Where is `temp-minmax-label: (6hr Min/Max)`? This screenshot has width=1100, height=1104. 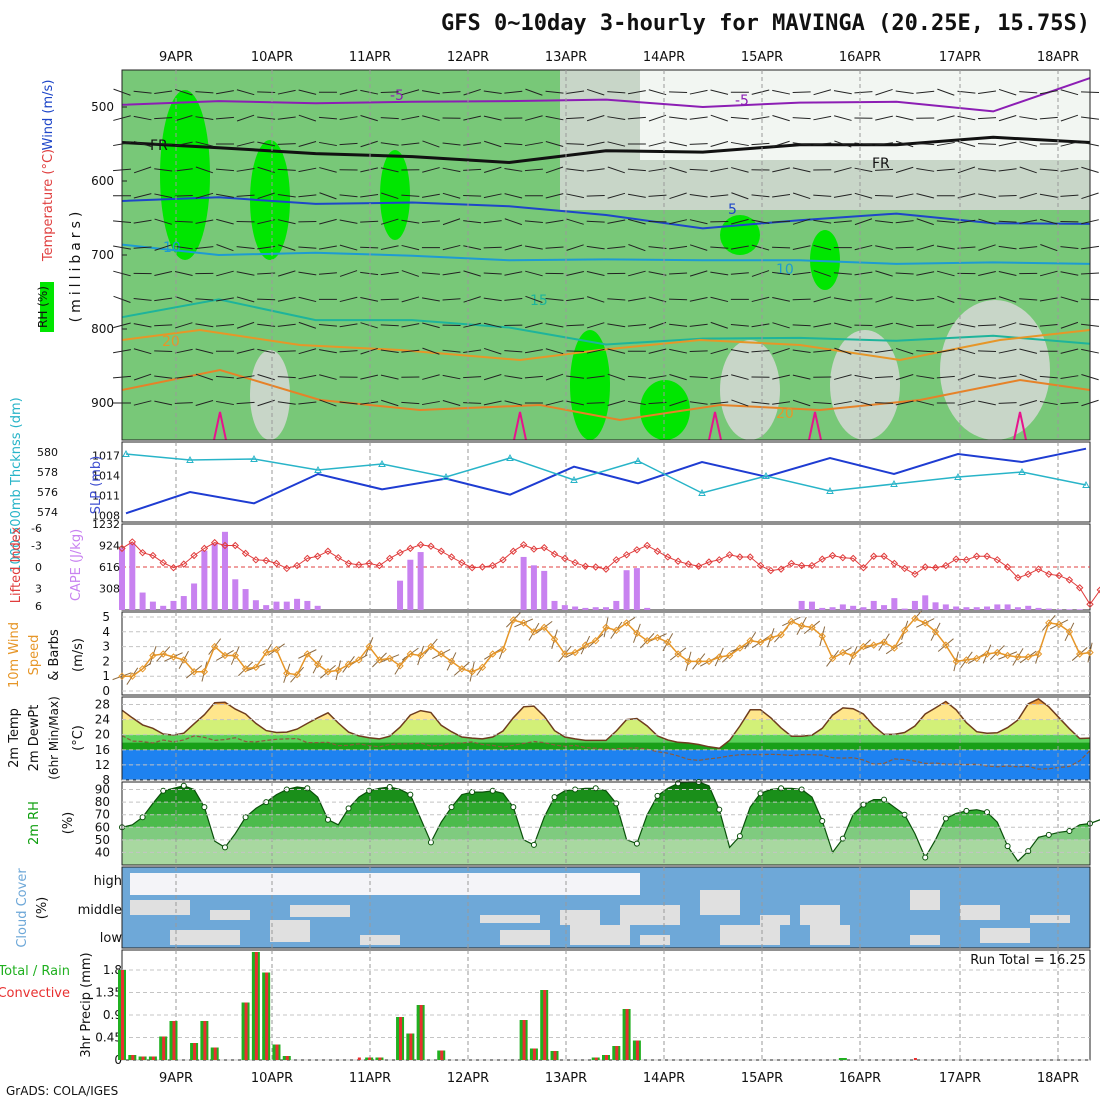
temp-minmax-label: (6hr Min/Max) is located at coordinates (54, 738).